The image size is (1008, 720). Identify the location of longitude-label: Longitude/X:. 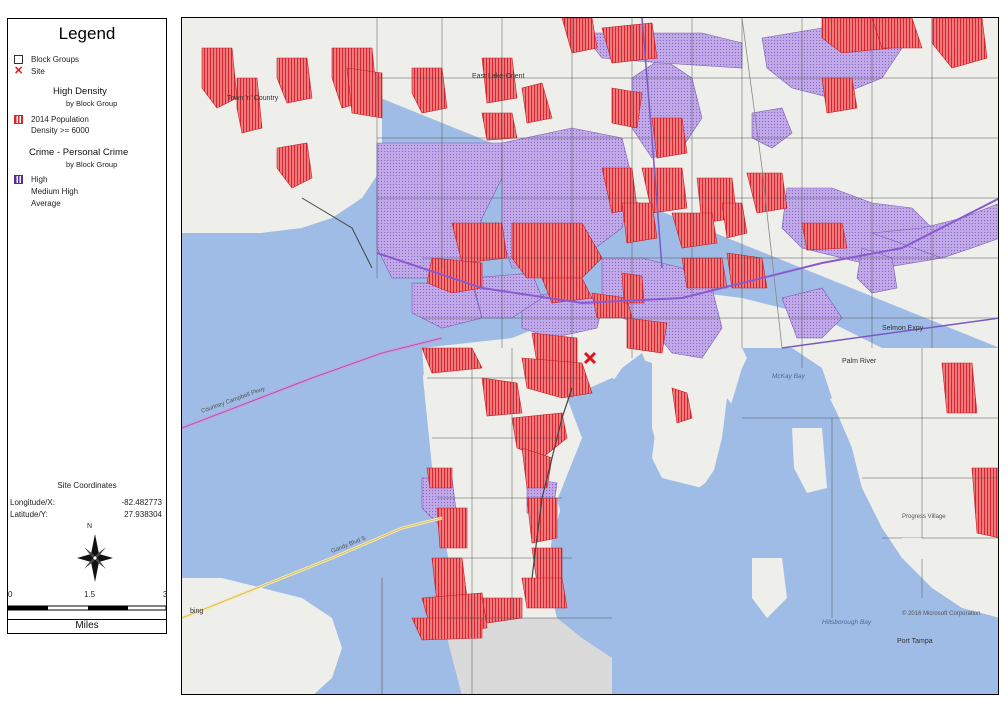
(32, 502).